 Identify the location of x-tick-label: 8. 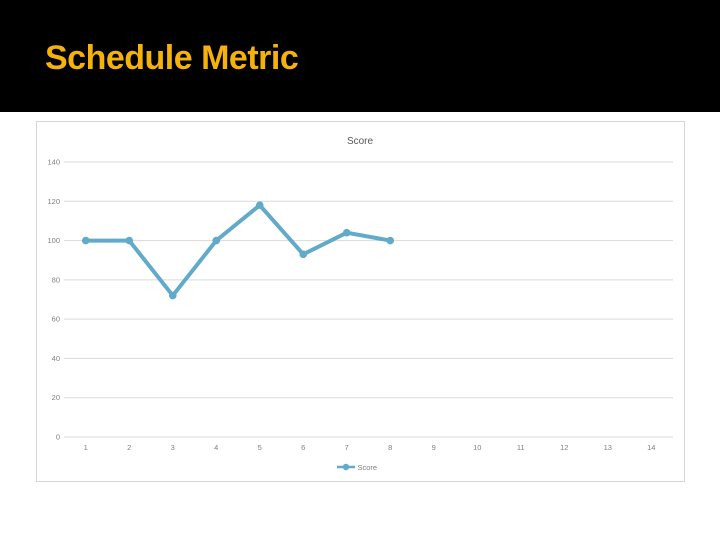
(390, 447).